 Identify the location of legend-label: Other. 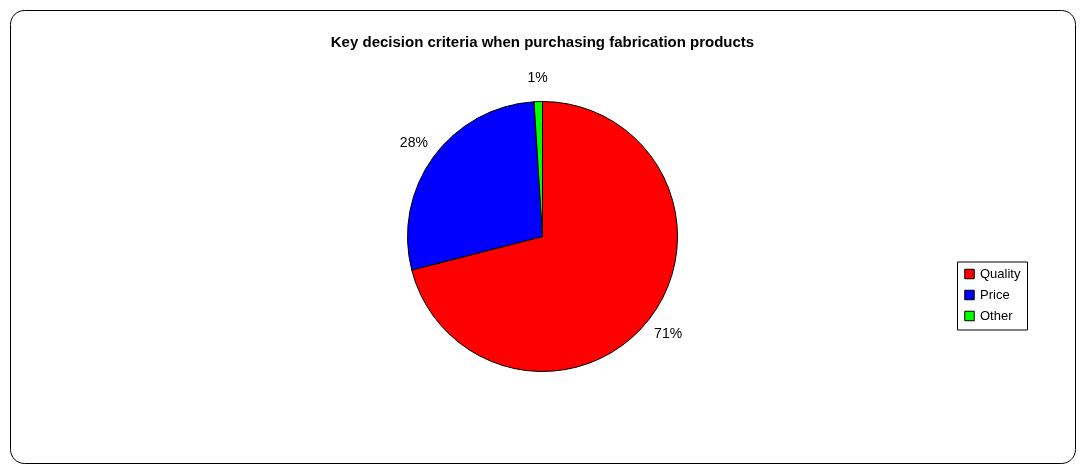
(997, 315).